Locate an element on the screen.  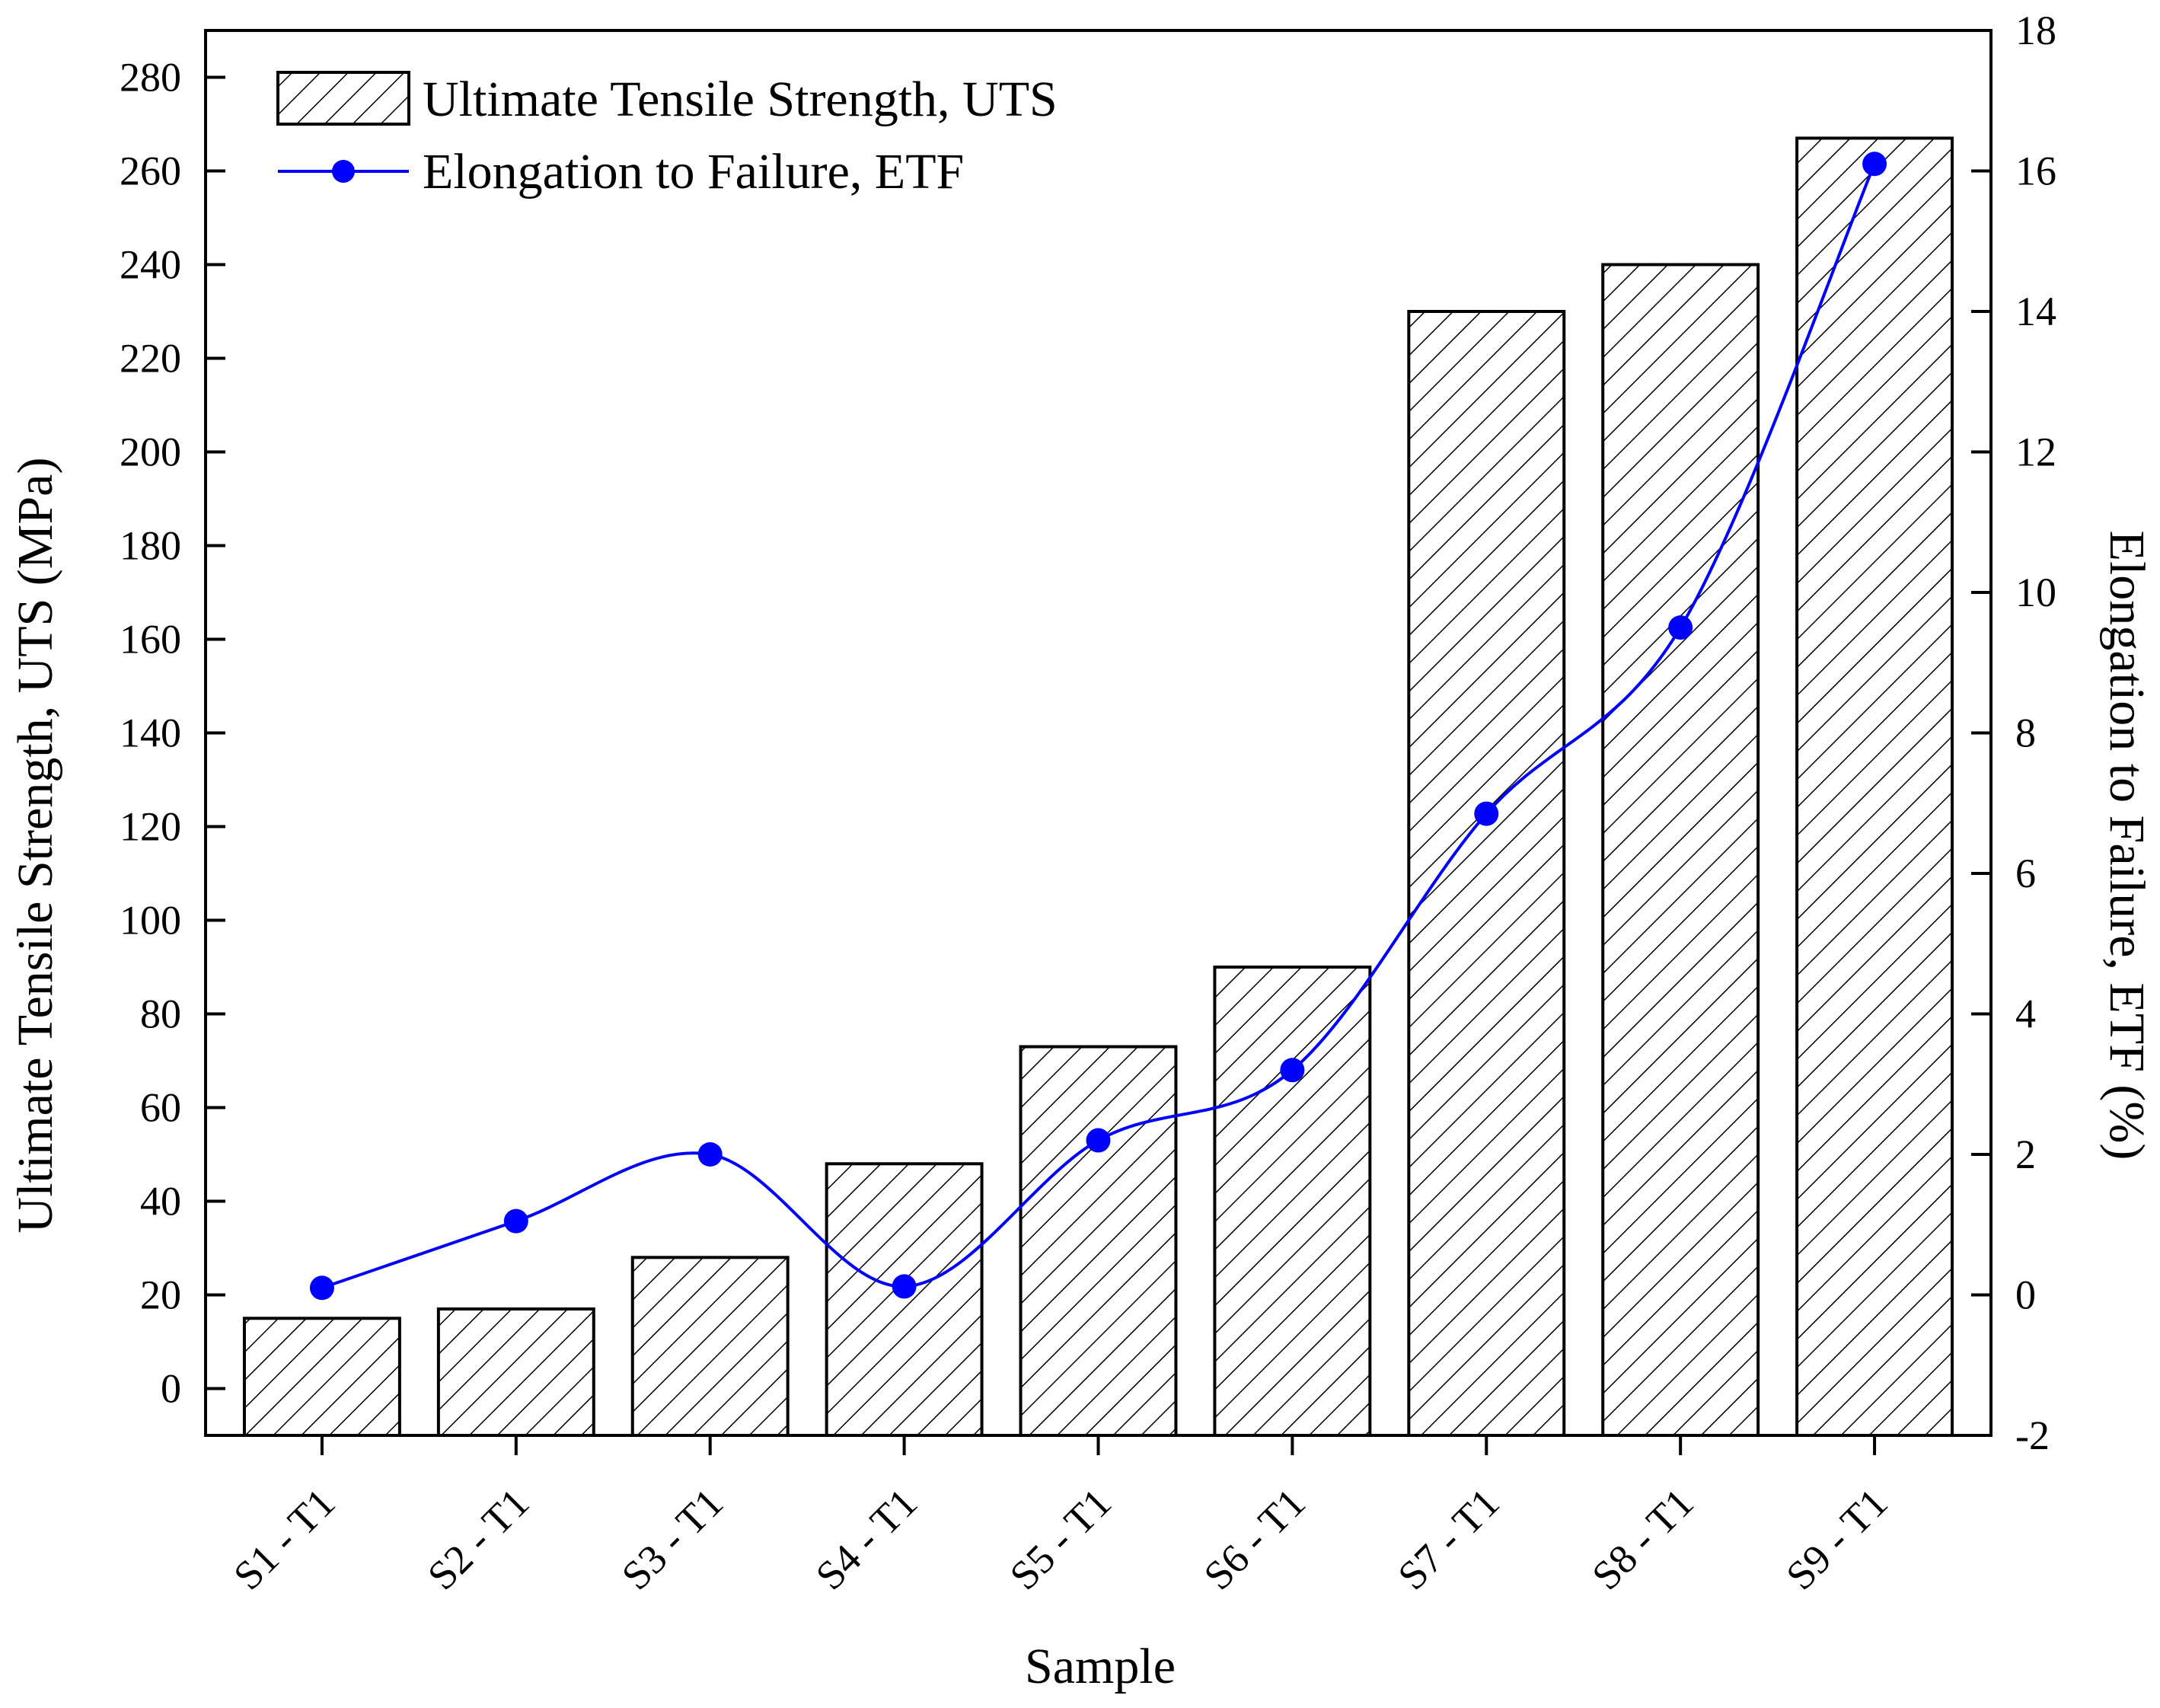
left-tick-label: 0 is located at coordinates (171, 1389).